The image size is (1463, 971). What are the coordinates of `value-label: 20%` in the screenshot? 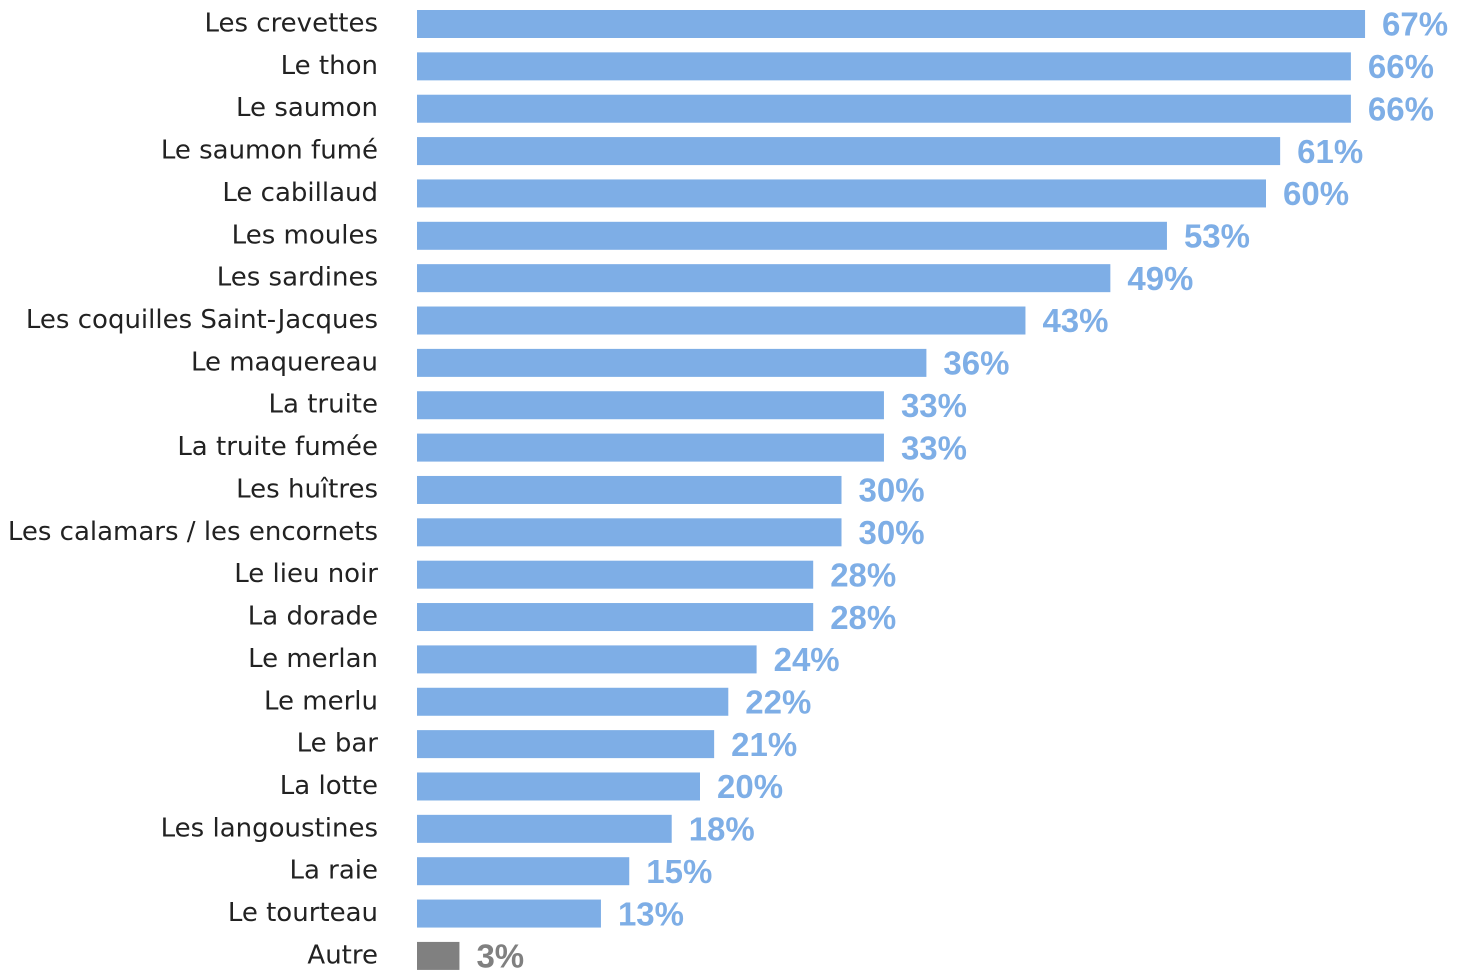 It's located at (750, 786).